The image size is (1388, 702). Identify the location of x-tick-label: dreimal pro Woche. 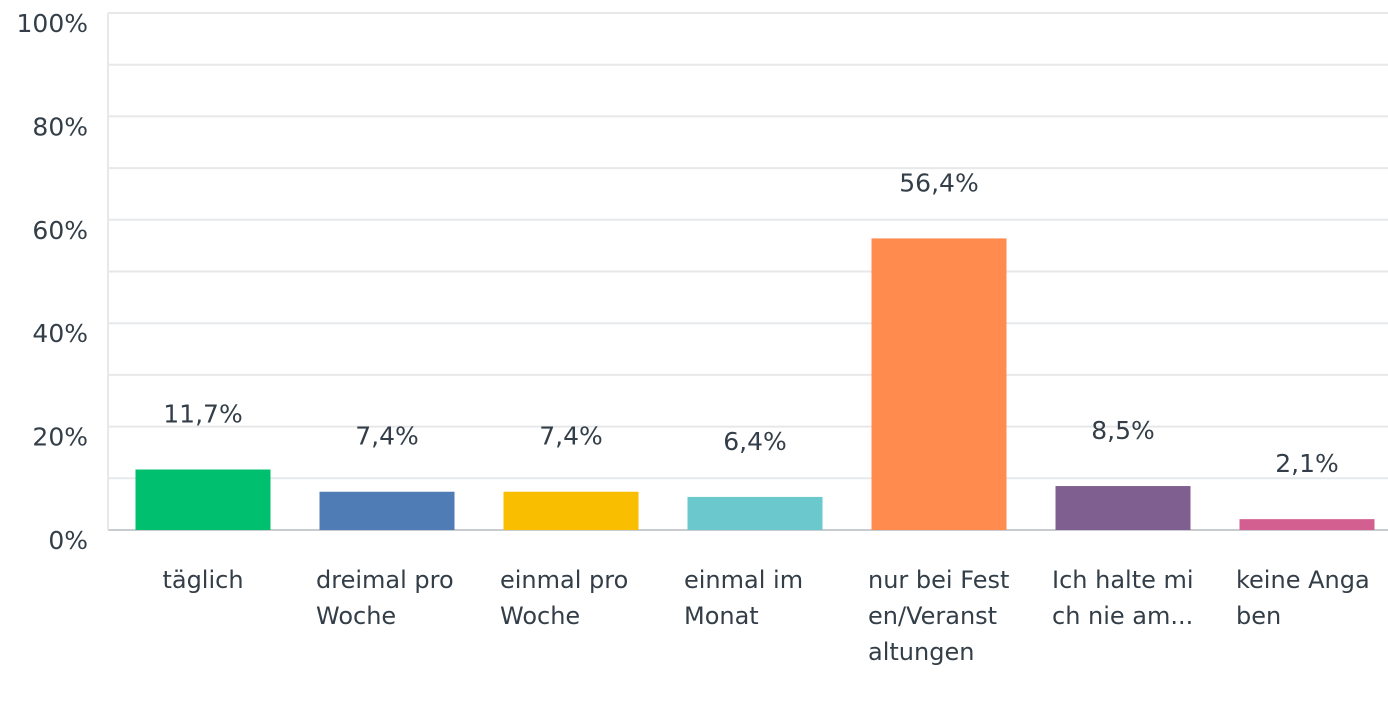
(385, 598).